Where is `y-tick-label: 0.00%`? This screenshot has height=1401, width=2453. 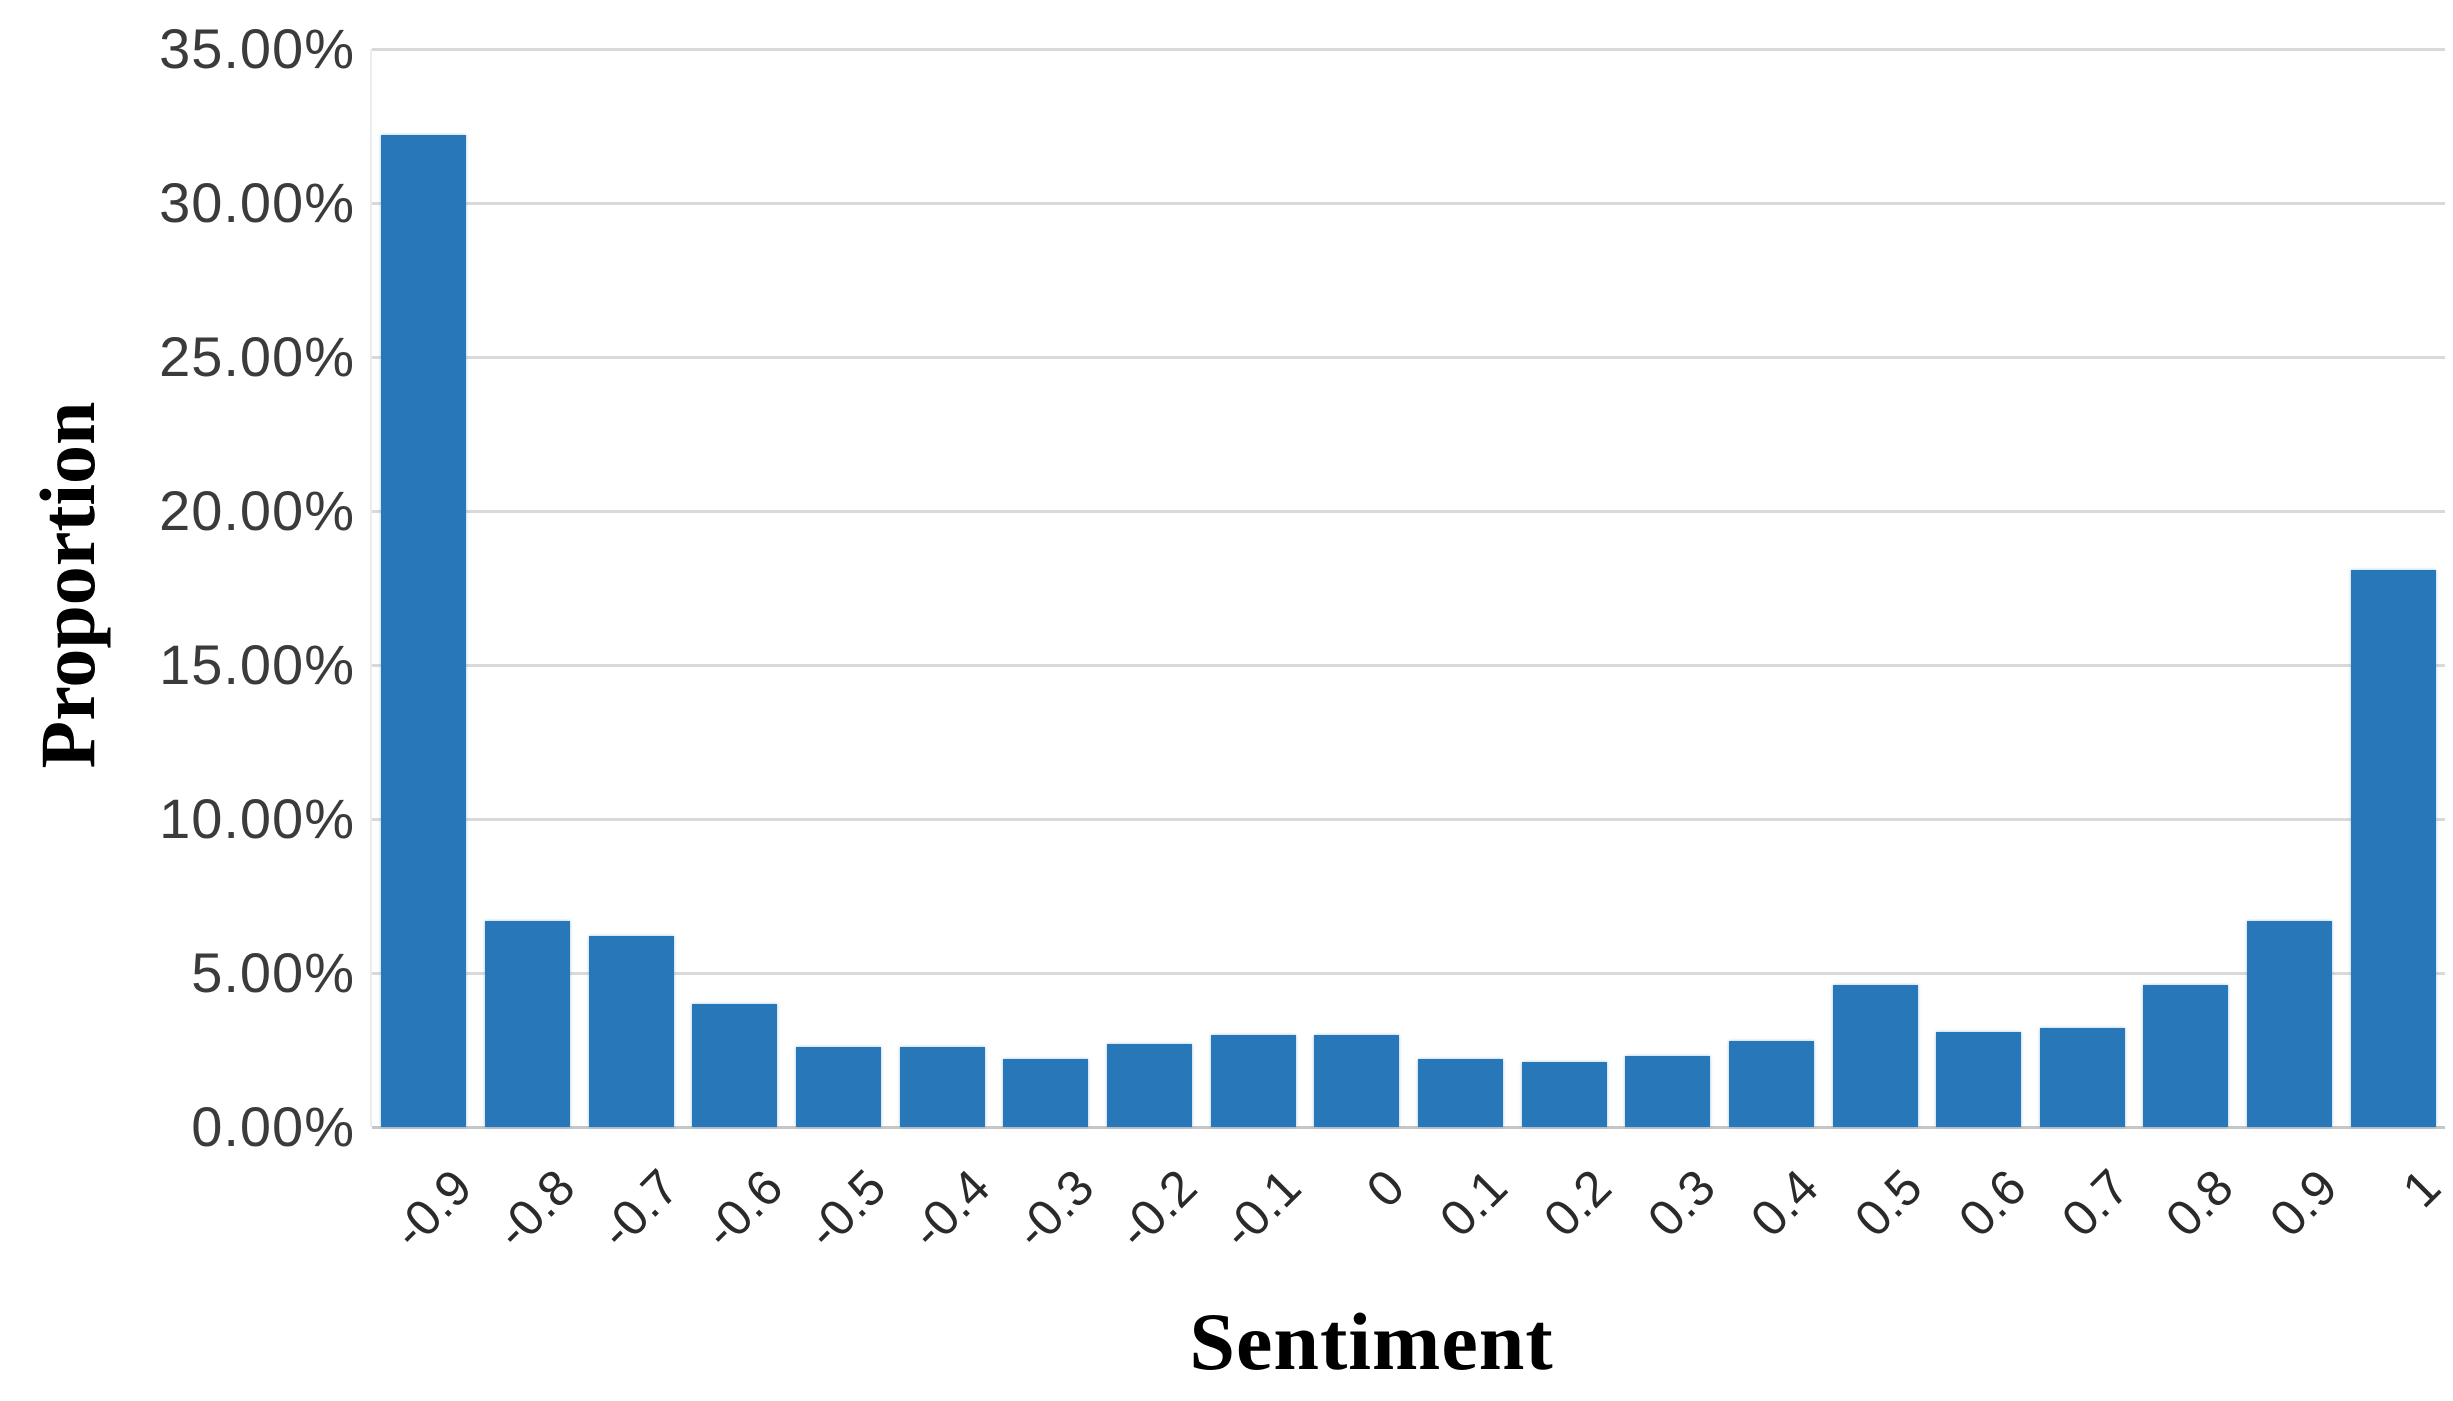
y-tick-label: 0.00% is located at coordinates (273, 1126).